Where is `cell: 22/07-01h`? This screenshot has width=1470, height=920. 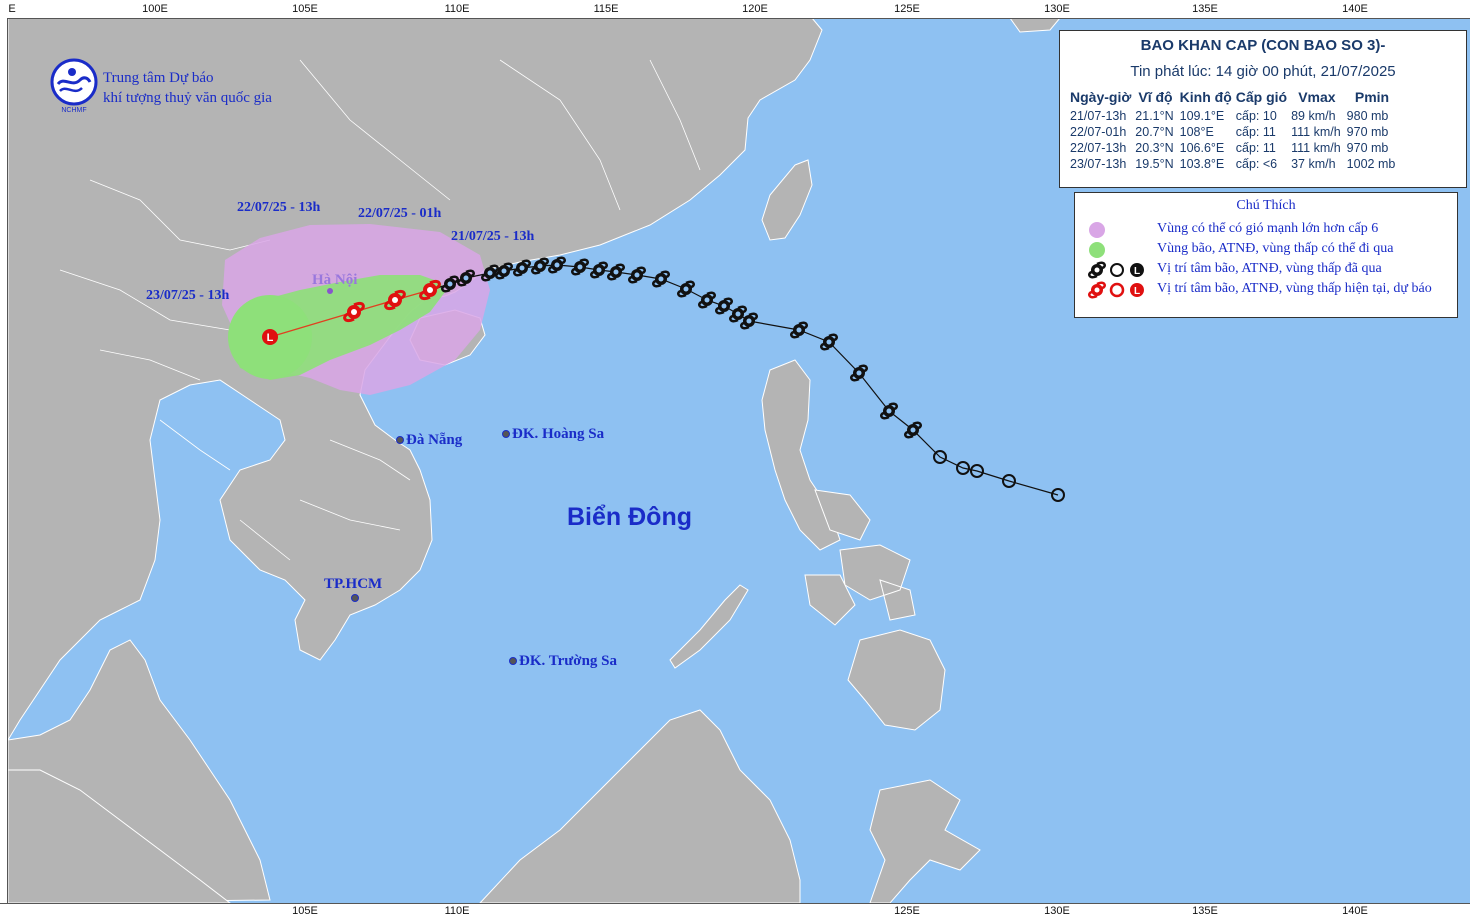 cell: 22/07-01h is located at coordinates (1098, 132).